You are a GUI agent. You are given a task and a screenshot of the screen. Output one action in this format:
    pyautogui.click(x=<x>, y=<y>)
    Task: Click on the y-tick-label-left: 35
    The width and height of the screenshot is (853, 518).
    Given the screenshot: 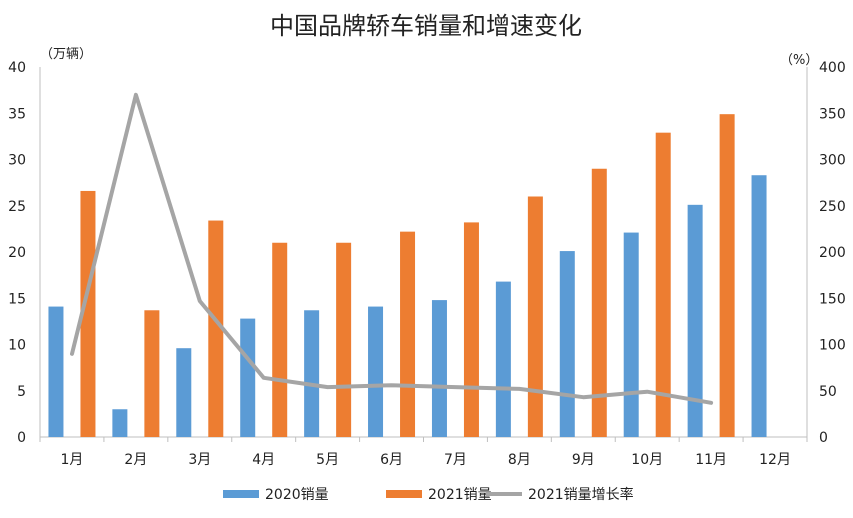 What is the action you would take?
    pyautogui.click(x=17, y=114)
    